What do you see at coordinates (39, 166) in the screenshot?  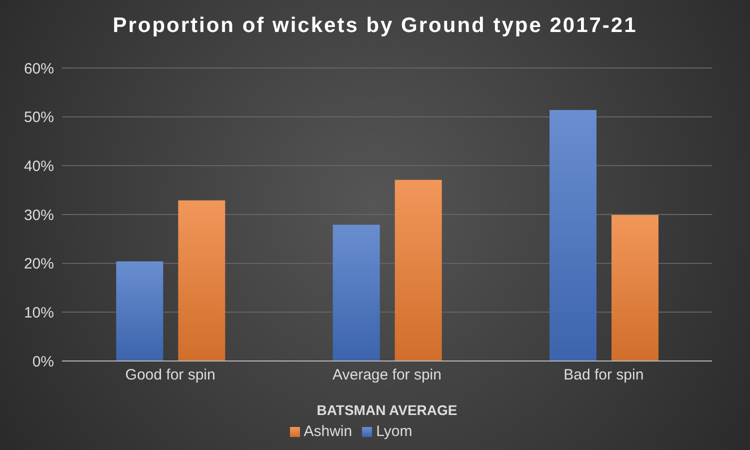 I see `y-tick-label: 40%` at bounding box center [39, 166].